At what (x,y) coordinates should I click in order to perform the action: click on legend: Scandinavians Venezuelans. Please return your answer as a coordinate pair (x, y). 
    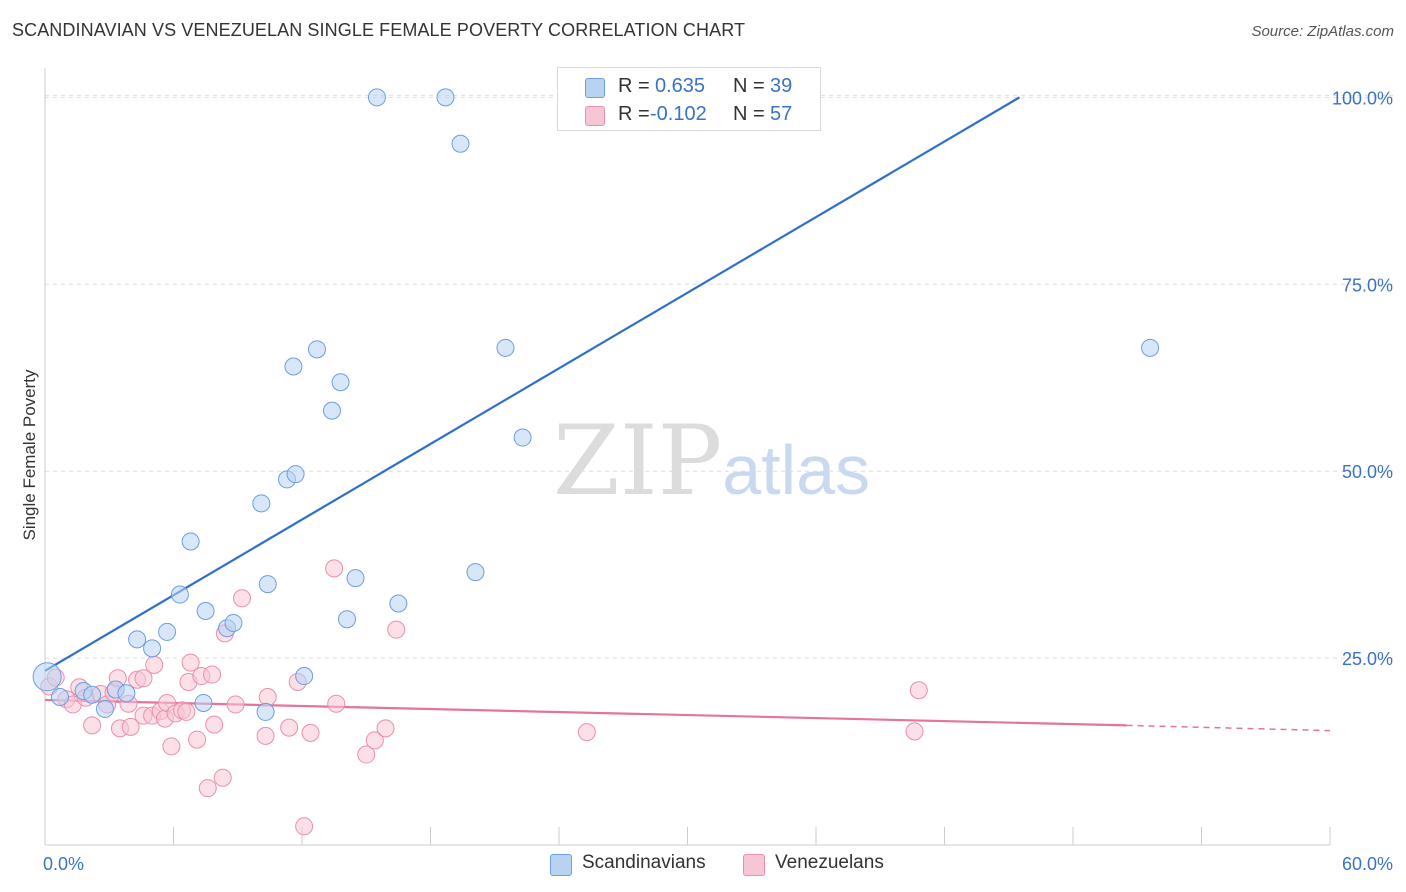
    Looking at the image, I should click on (703, 865).